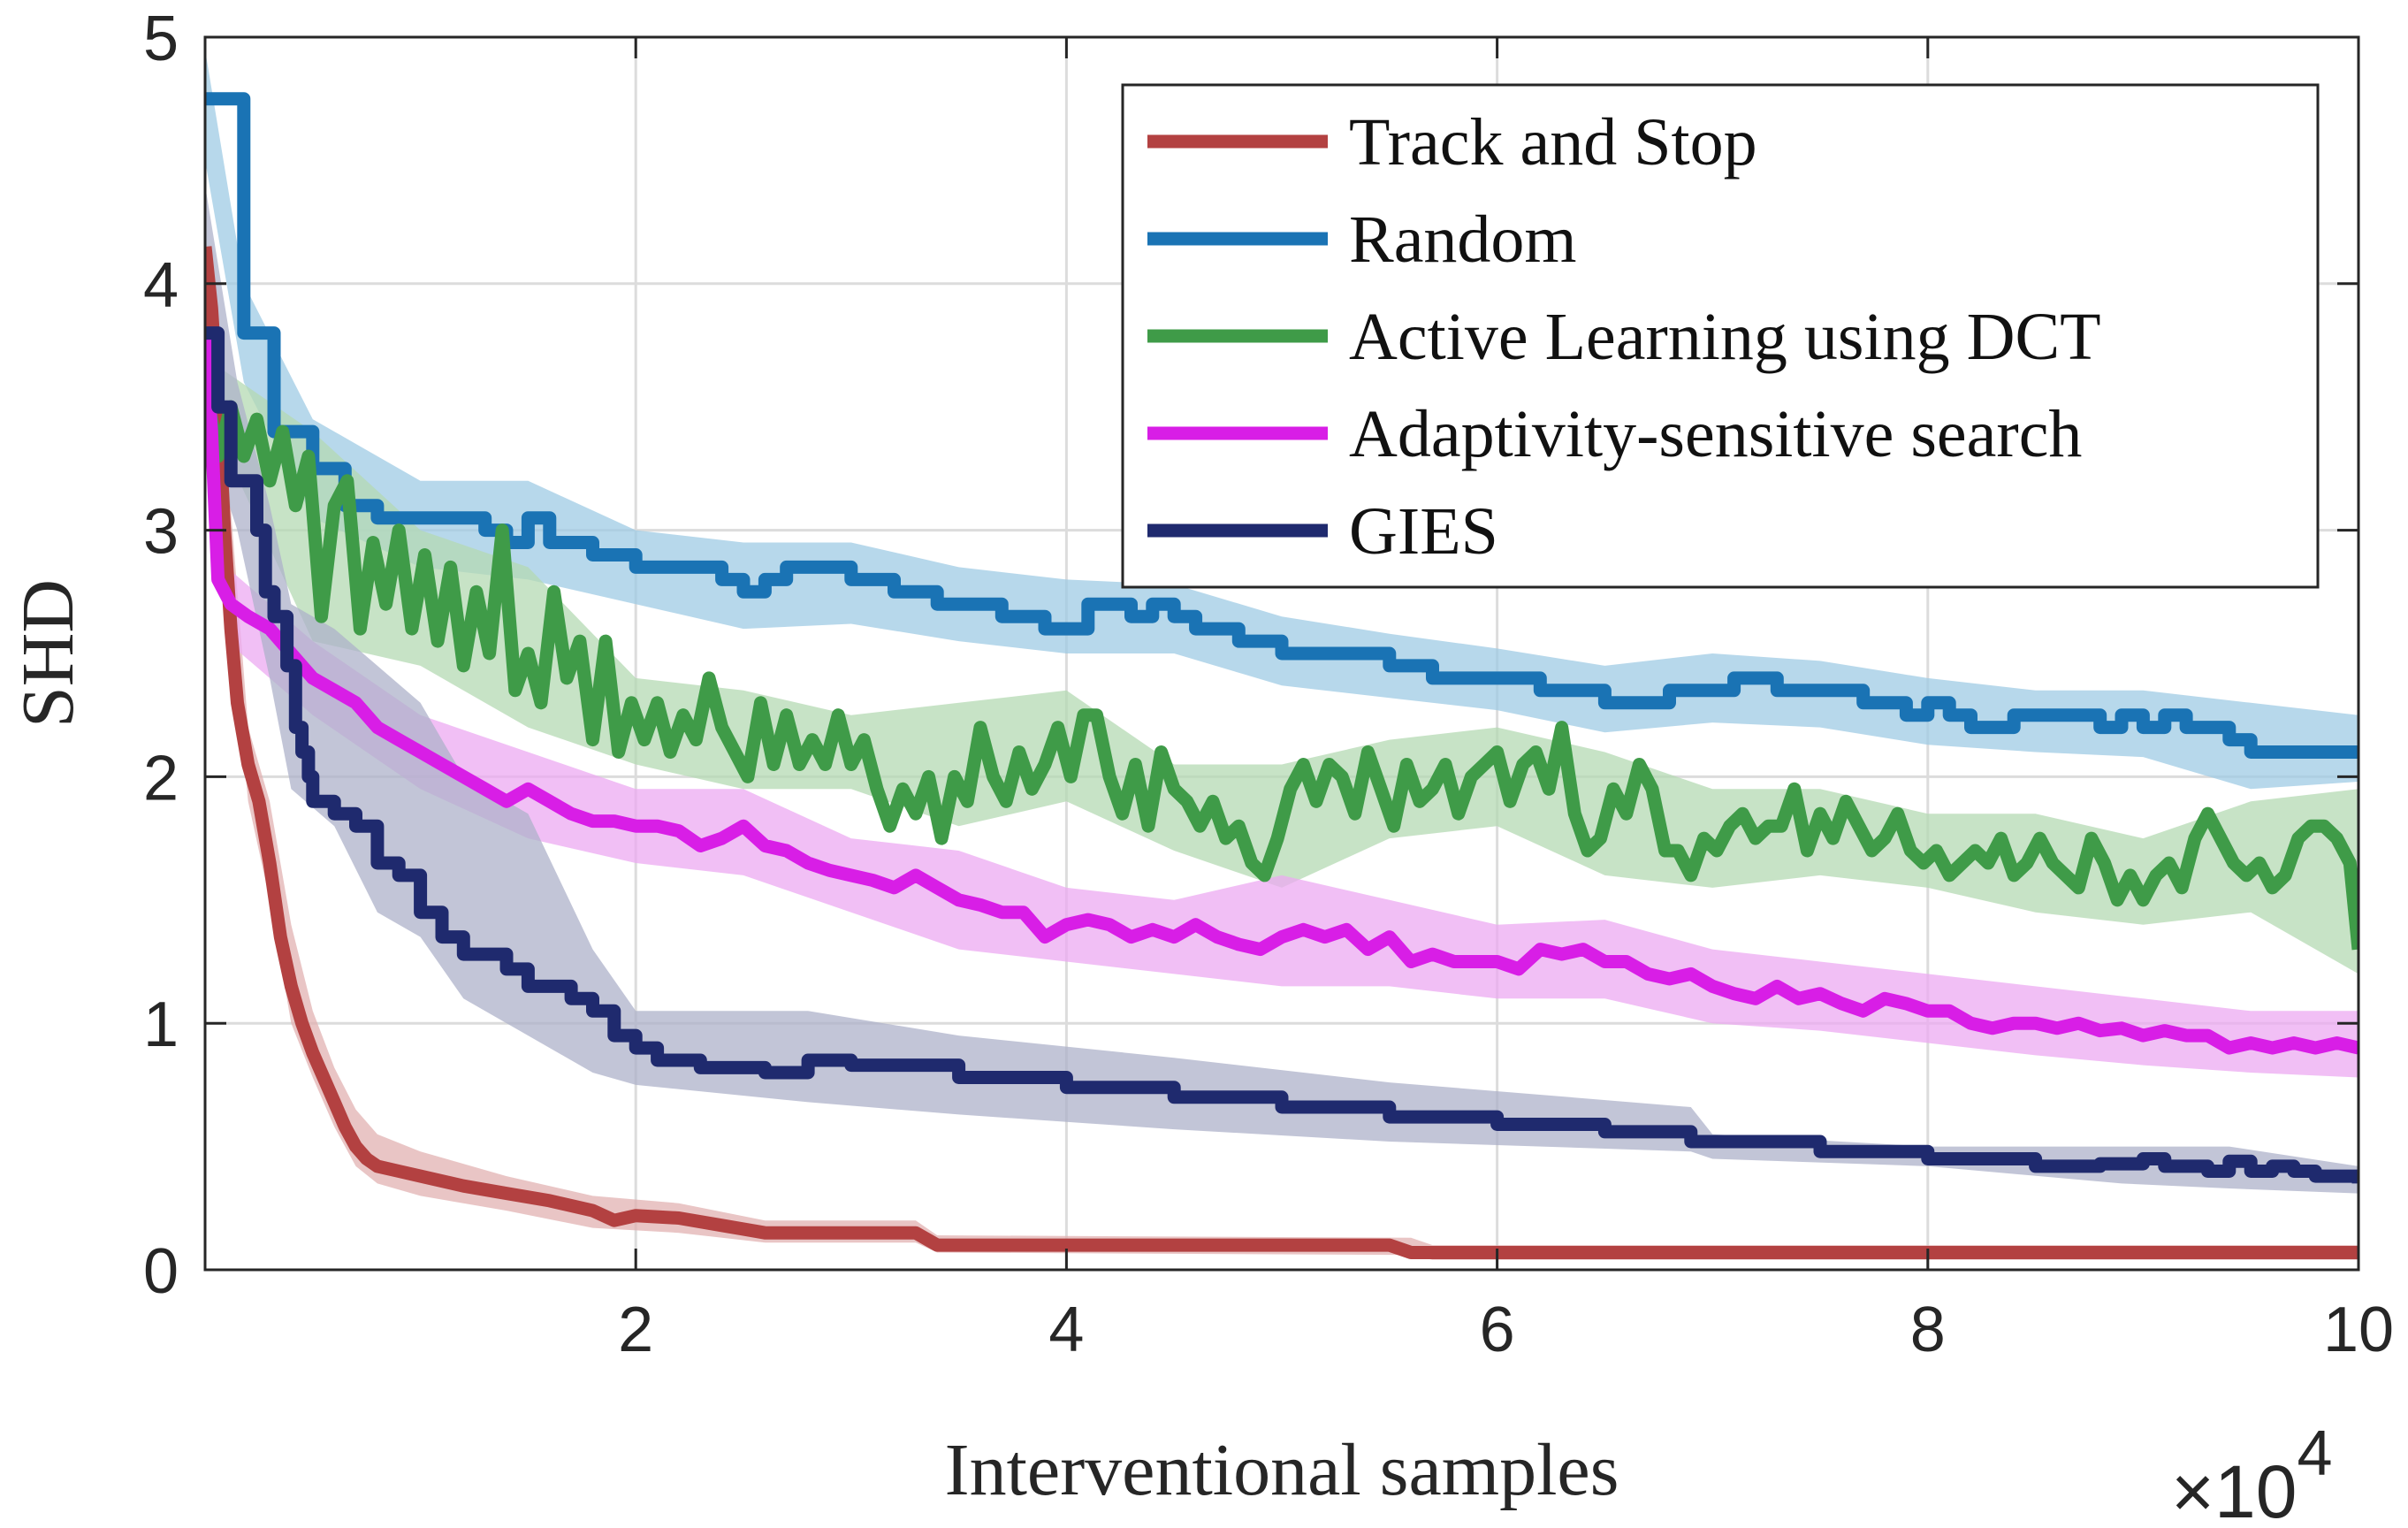 The image size is (2408, 1528). What do you see at coordinates (1553, 143) in the screenshot?
I see `legend-label-0: Track and Stop` at bounding box center [1553, 143].